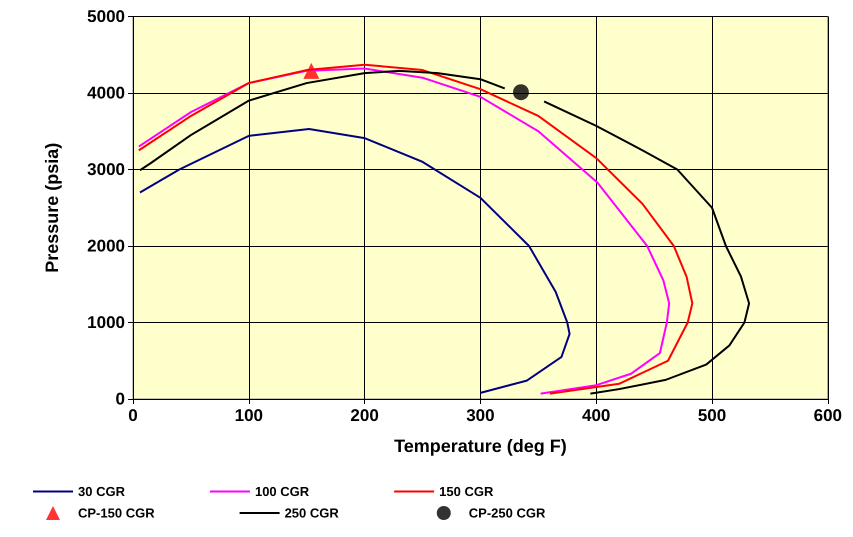 This screenshot has height=537, width=853. Describe the element at coordinates (102, 491) in the screenshot. I see `legend-label: 30 CGR` at that location.